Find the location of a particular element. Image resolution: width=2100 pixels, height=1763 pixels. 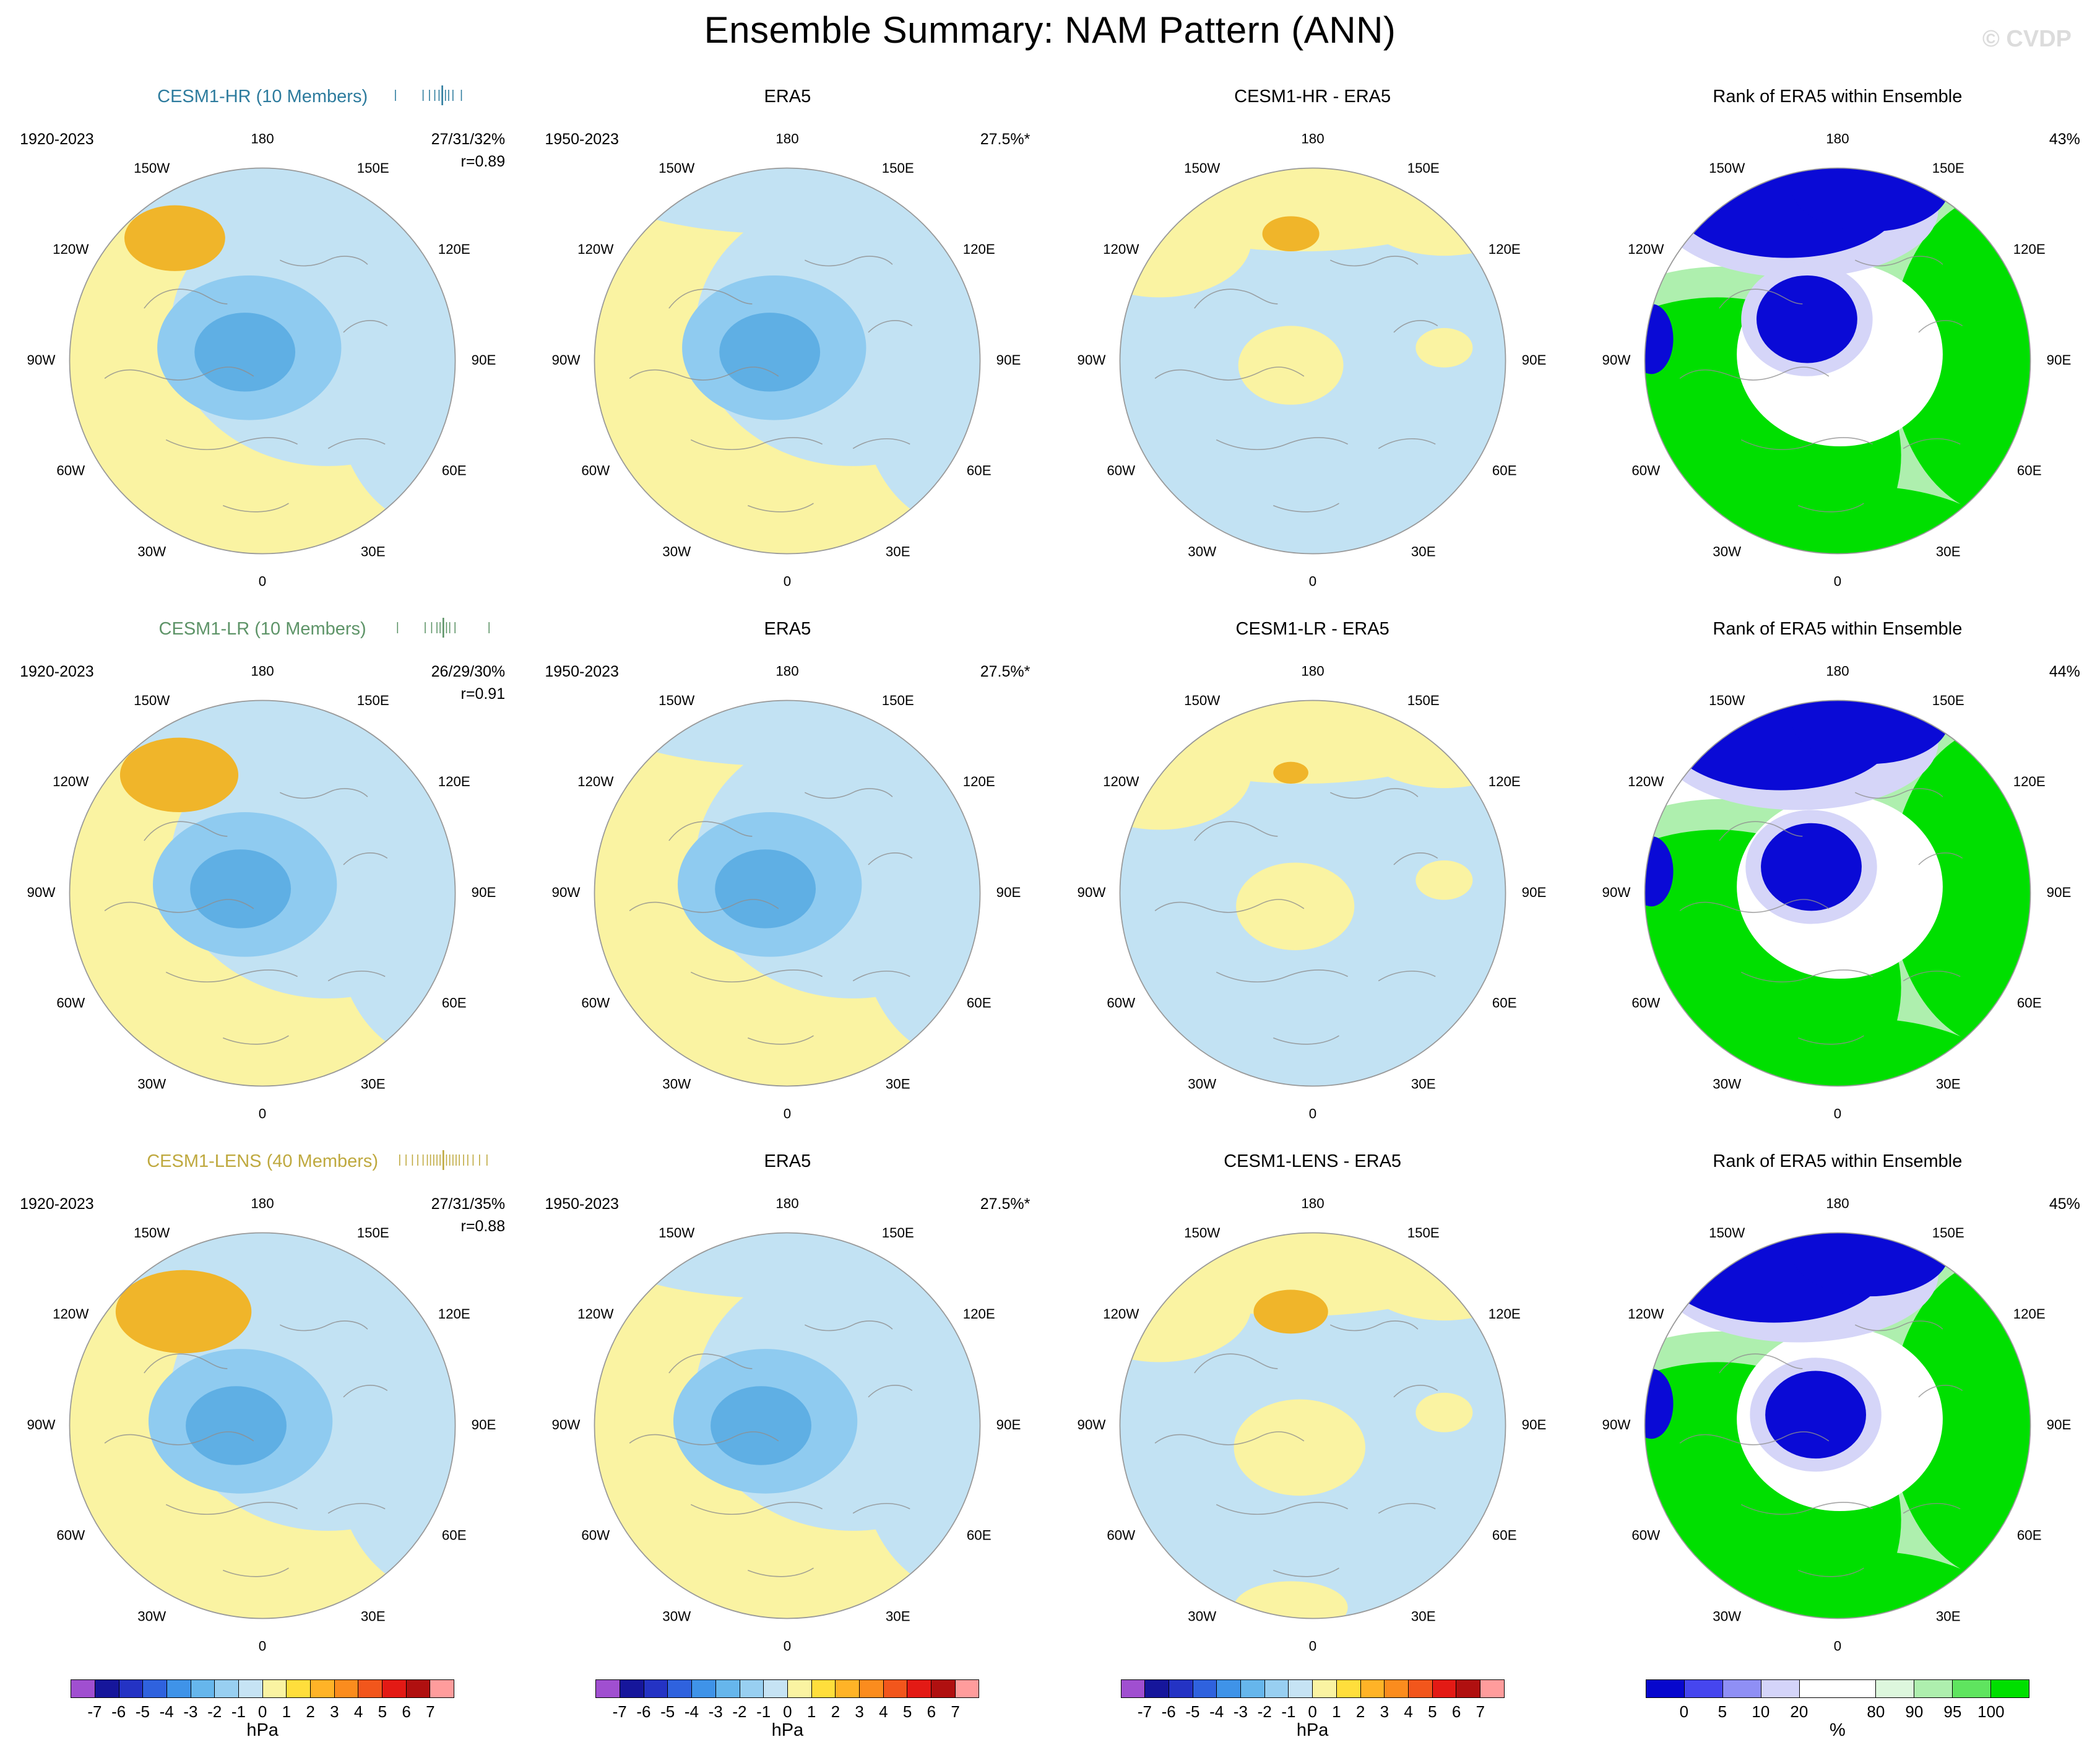

panel-header: CESM1-LR (10 Members) is located at coordinates (262, 629).